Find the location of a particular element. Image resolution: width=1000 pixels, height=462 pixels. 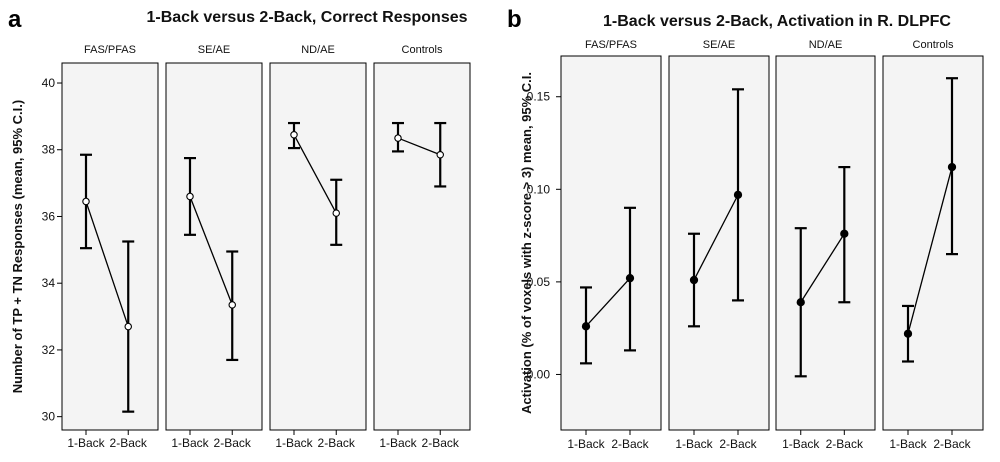

chart-title-a: 1-Back versus 2-Back, Correct Responses is located at coordinates (306, 17).